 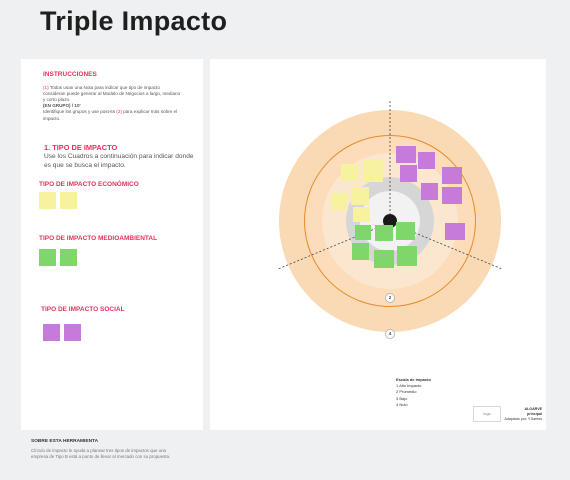 What do you see at coordinates (81, 147) in the screenshot?
I see `tipo-heading: 1. TIPO DE IMPACTO` at bounding box center [81, 147].